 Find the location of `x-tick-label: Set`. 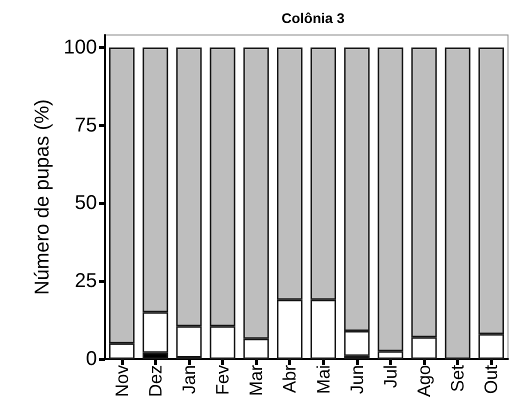

x-tick-label: Set is located at coordinates (458, 378).